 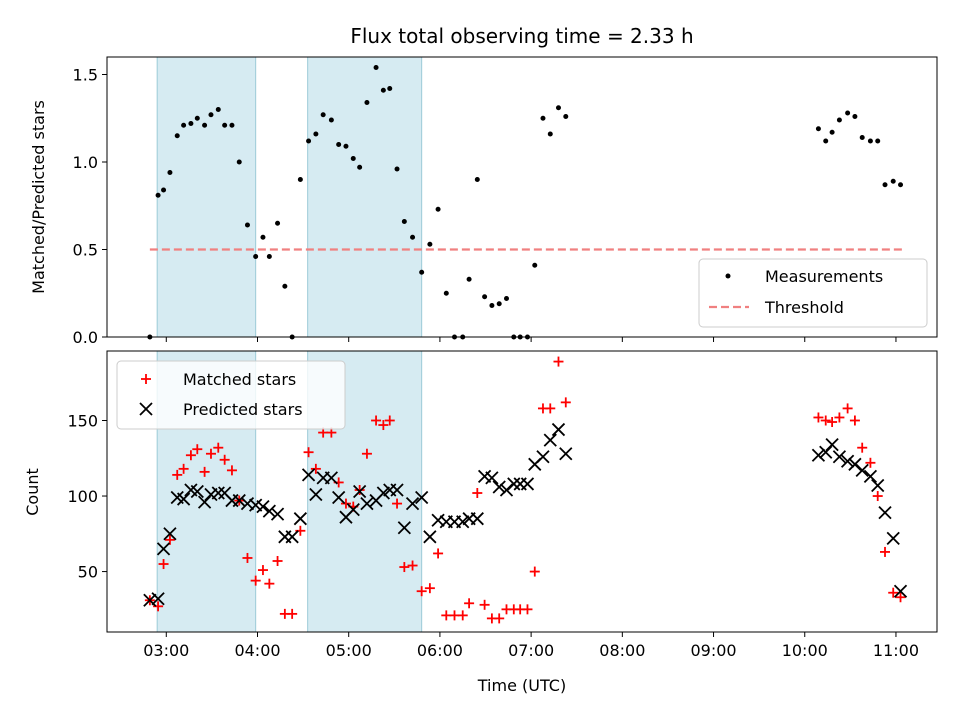 What do you see at coordinates (32, 492) in the screenshot?
I see `bottom-y-axis-label: Count` at bounding box center [32, 492].